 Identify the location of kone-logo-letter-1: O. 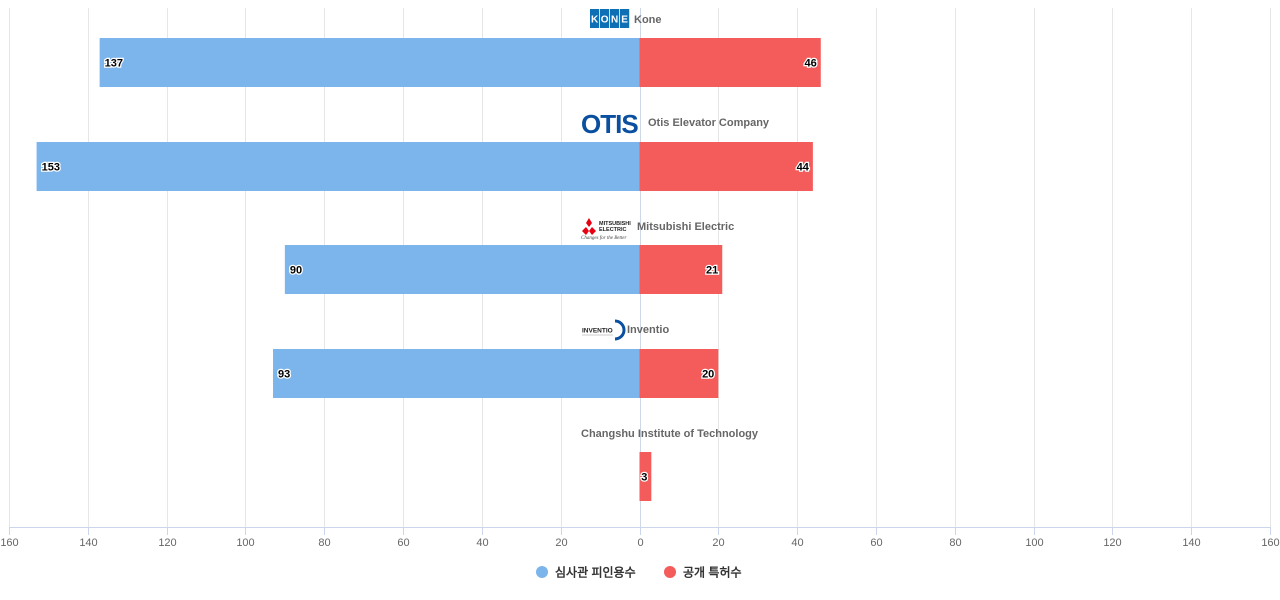
(605, 20).